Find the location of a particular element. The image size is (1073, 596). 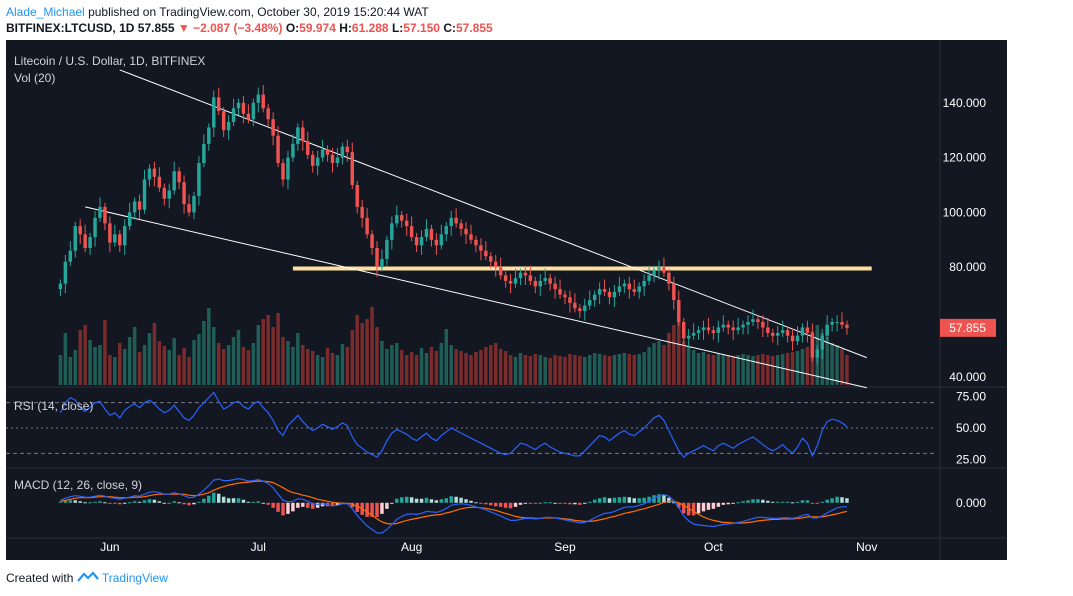

rsi-pane is located at coordinates (471, 424).